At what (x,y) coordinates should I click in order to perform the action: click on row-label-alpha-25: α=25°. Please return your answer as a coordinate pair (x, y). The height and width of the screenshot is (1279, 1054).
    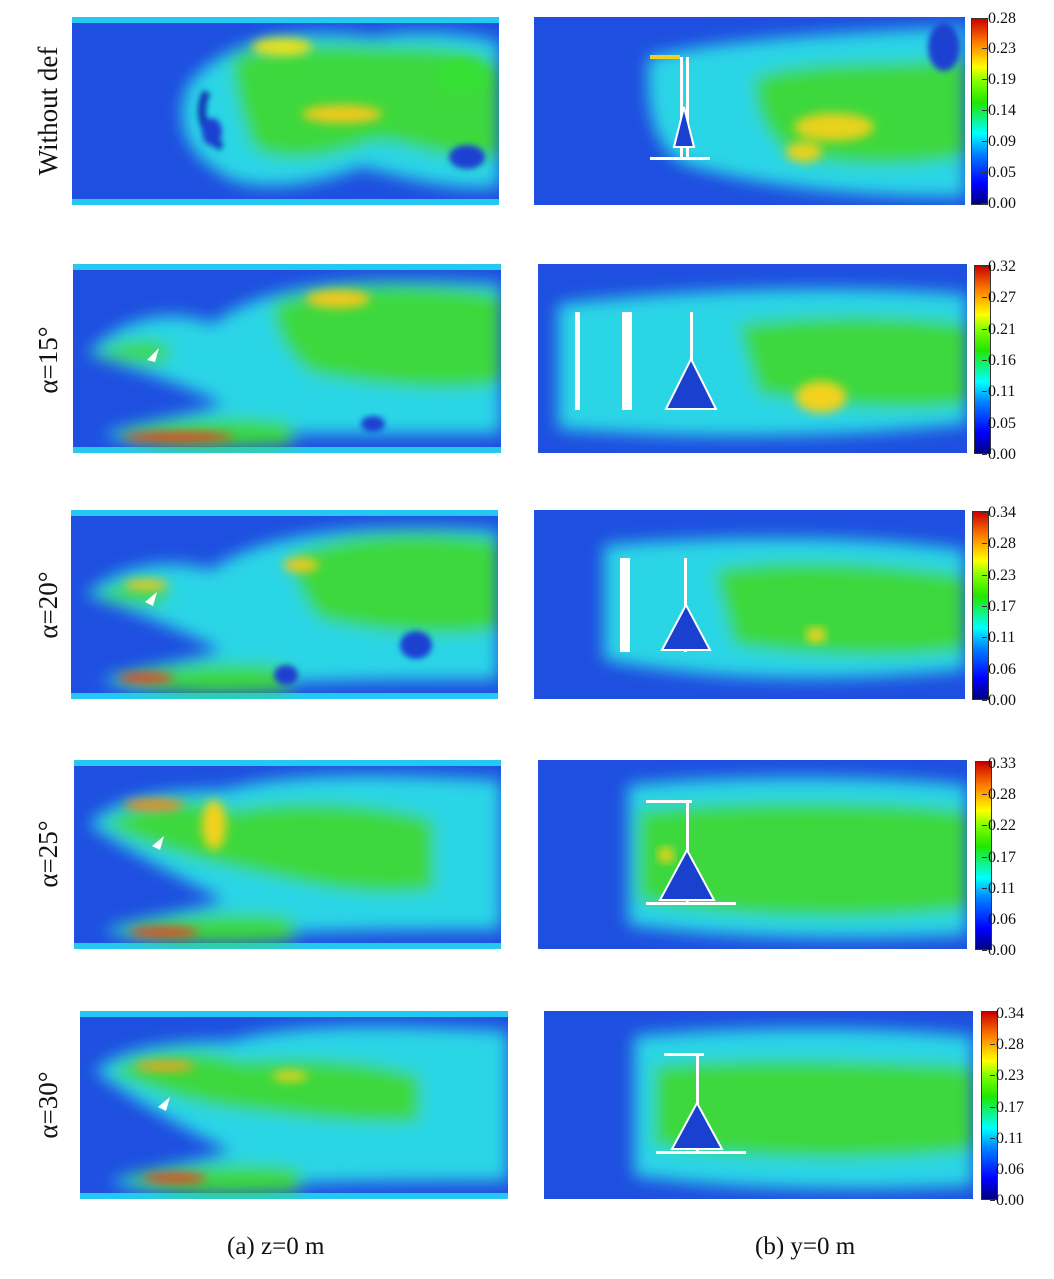
    Looking at the image, I should click on (48, 854).